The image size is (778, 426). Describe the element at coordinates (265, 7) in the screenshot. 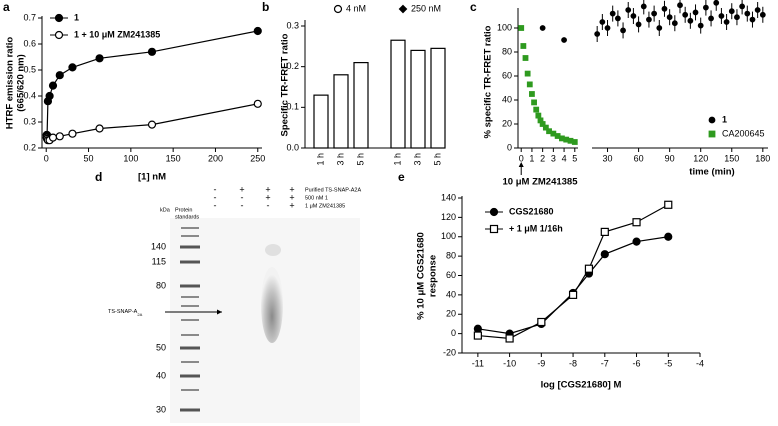

I see `panel-label: b` at that location.